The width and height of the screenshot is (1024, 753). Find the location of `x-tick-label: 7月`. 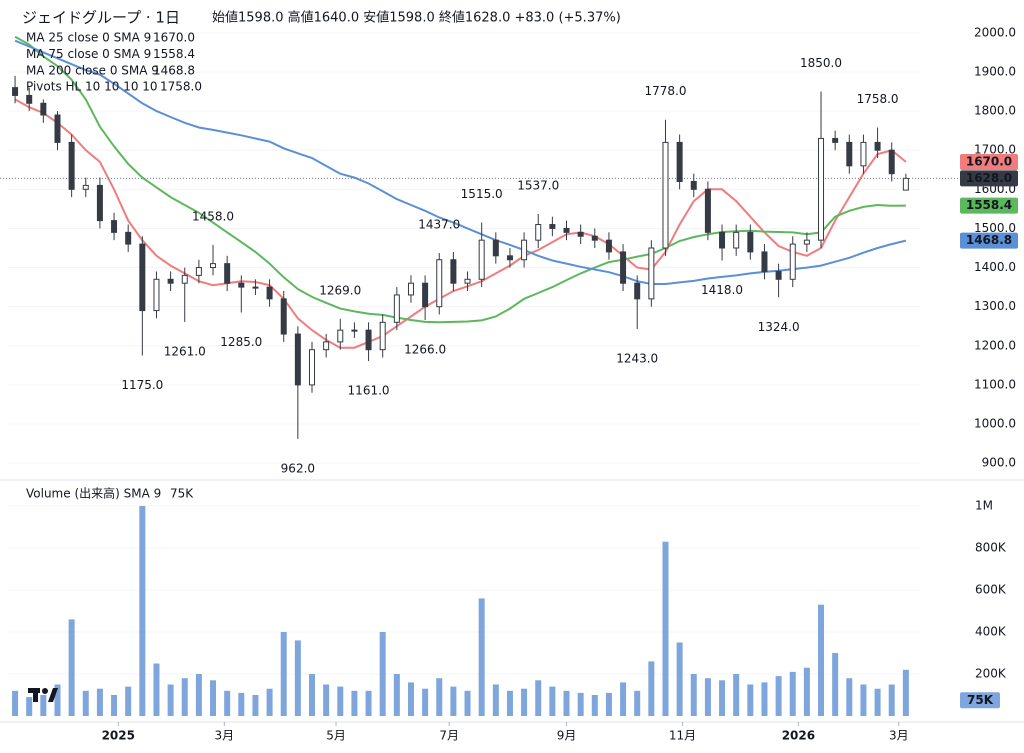

x-tick-label: 7月 is located at coordinates (449, 736).